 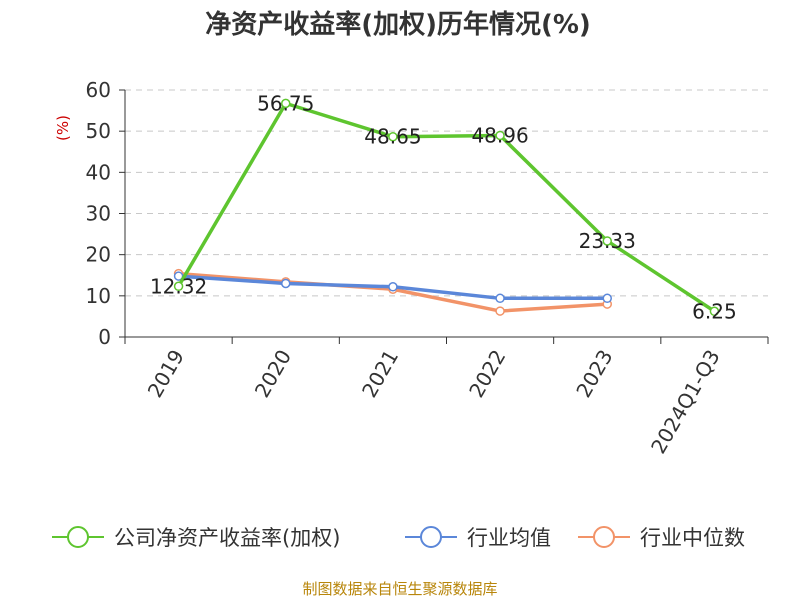 What do you see at coordinates (398, 538) in the screenshot?
I see `legend: 公司净资产收益率(加权) 行业均值 行业中位数` at bounding box center [398, 538].